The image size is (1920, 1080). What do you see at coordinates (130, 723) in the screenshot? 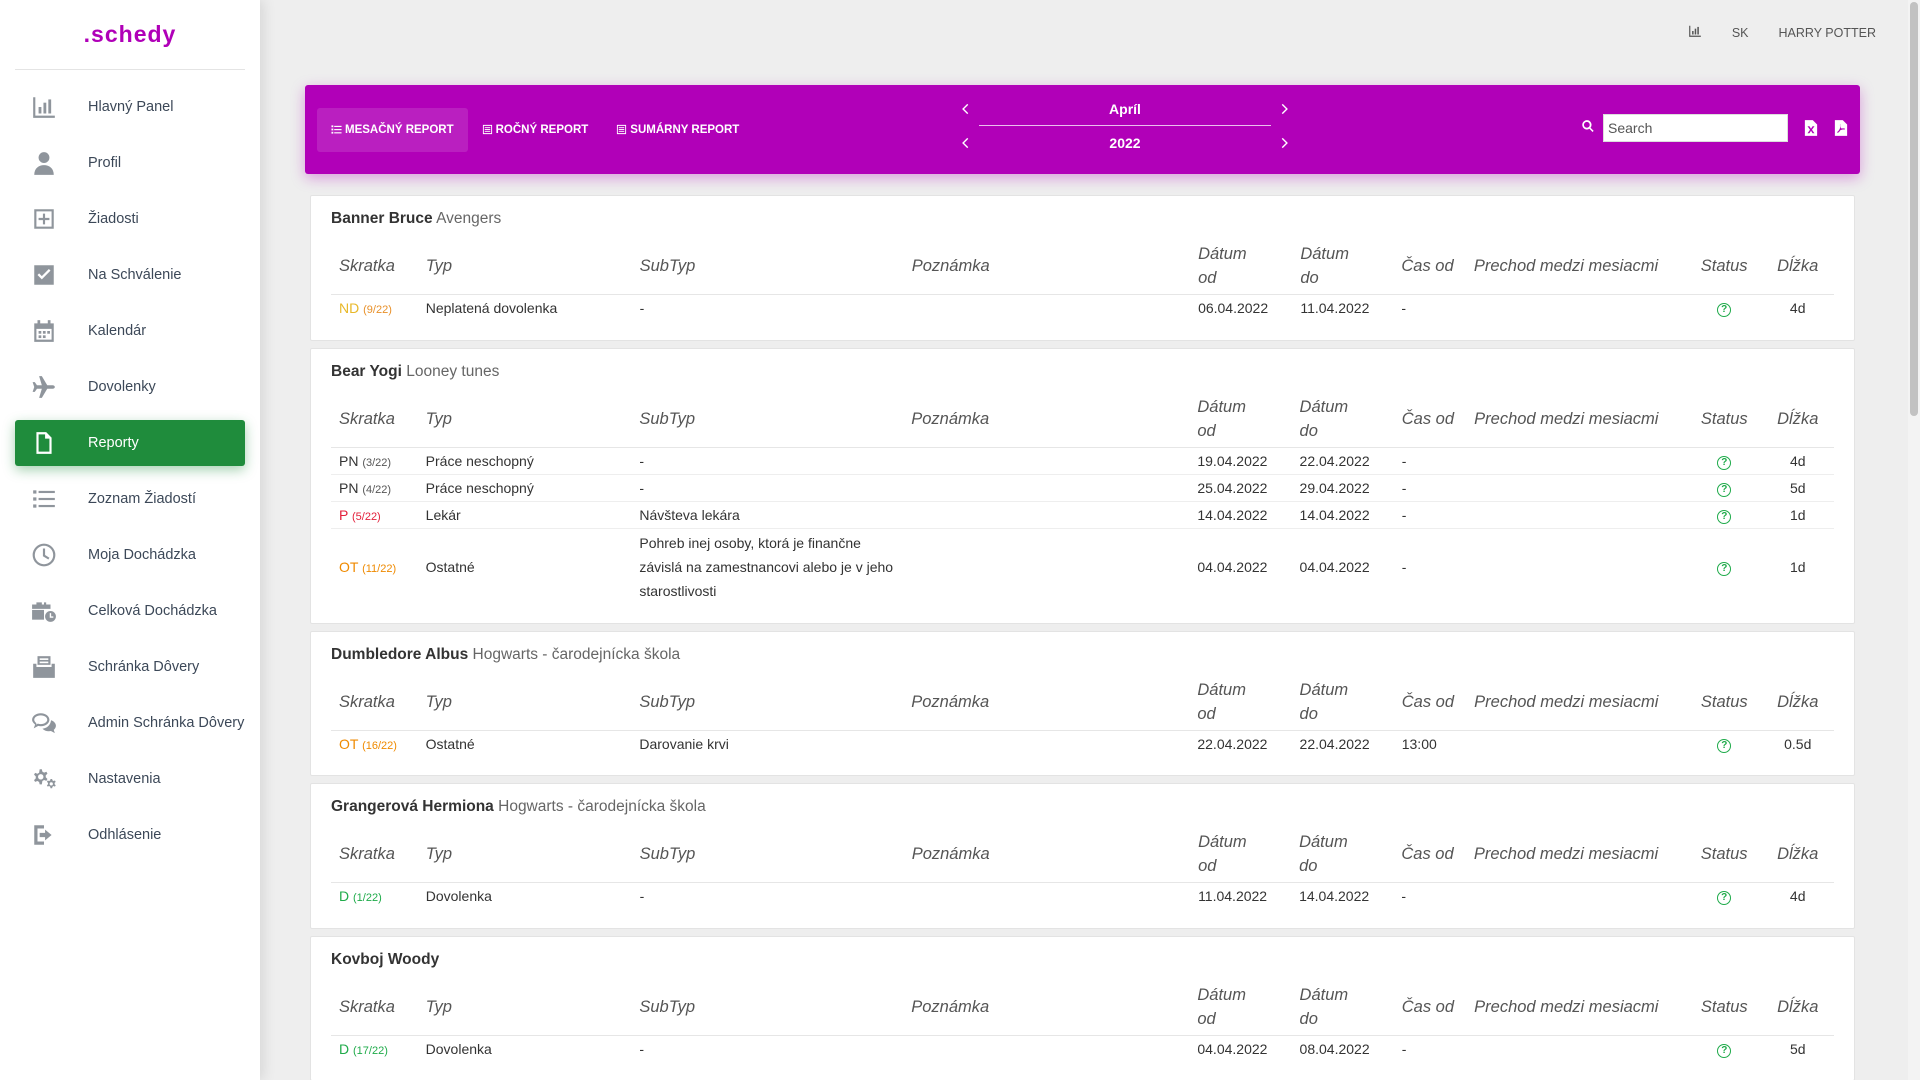
I see `sidebar-item-admin-schranka-dovery: Admin Schránka Dôvery` at bounding box center [130, 723].